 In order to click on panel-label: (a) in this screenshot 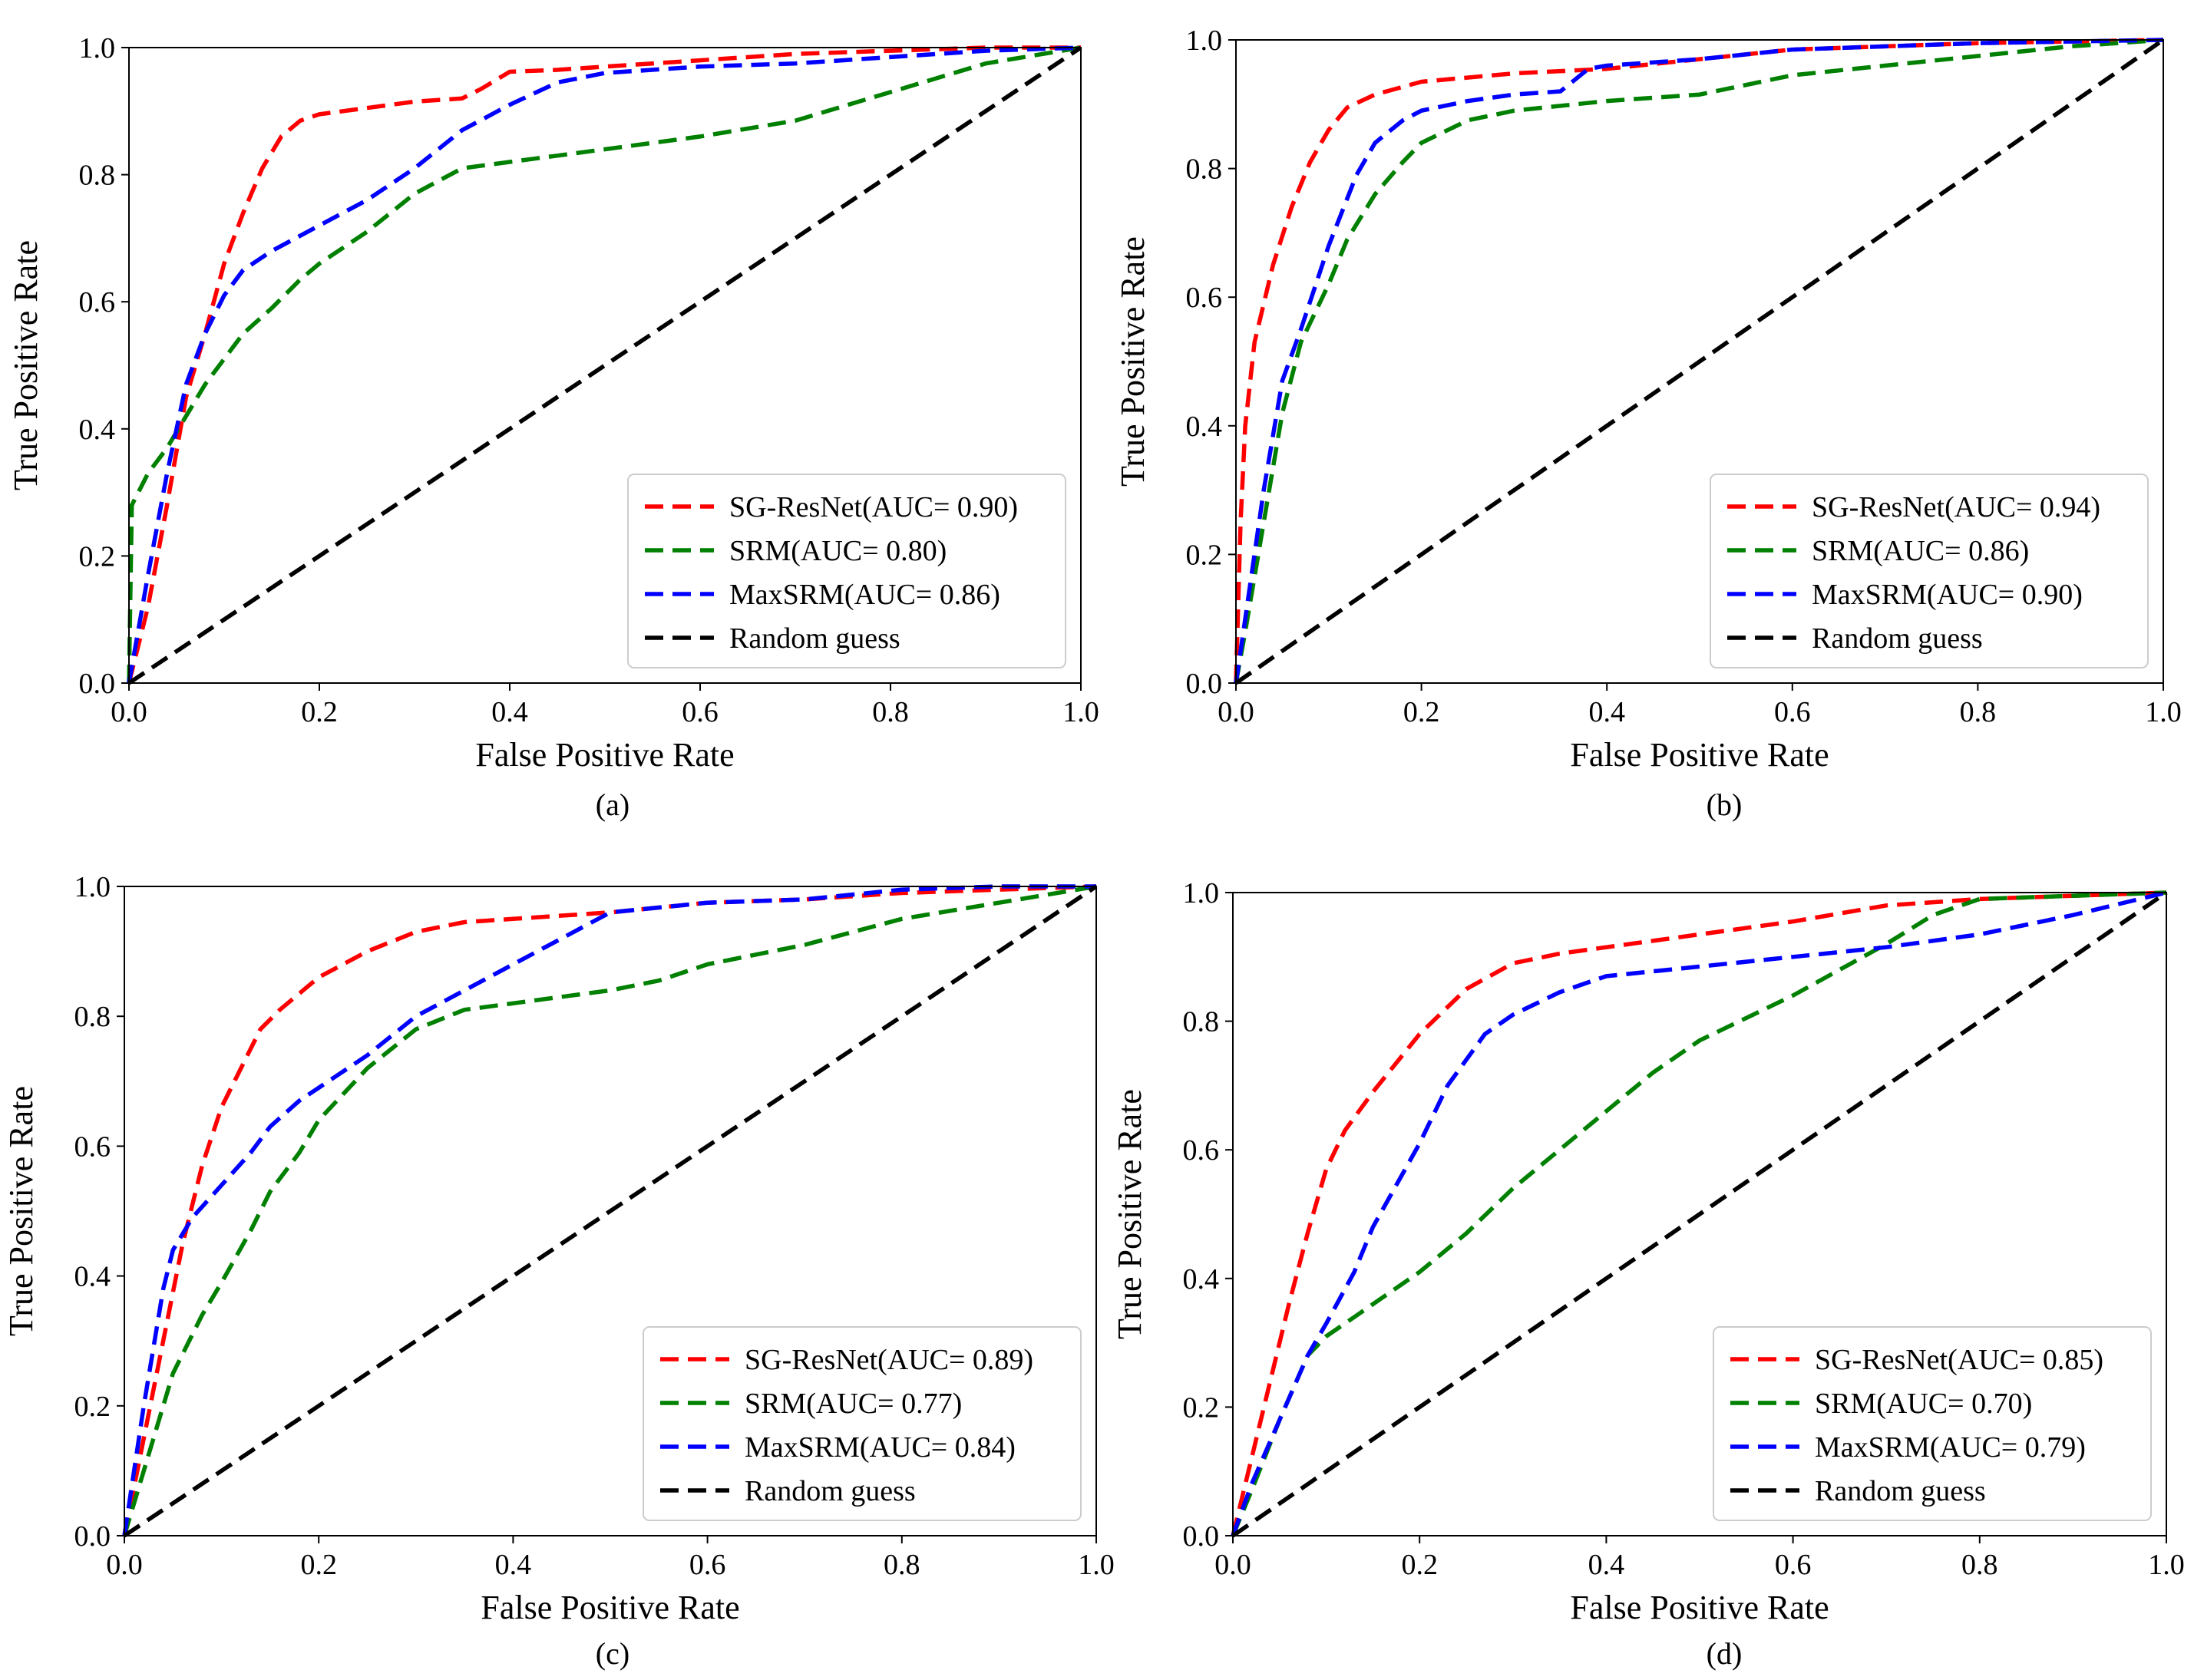, I will do `click(612, 804)`.